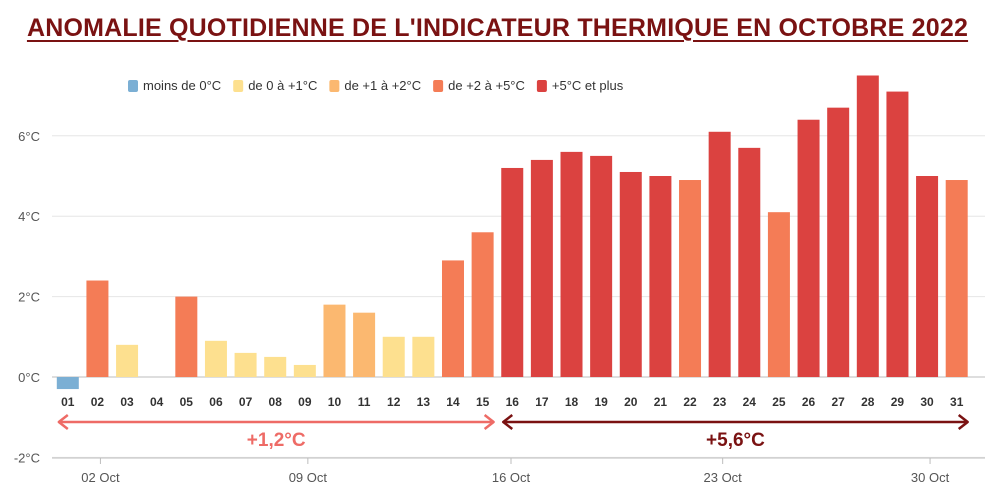 Image resolution: width=1000 pixels, height=500 pixels. What do you see at coordinates (927, 402) in the screenshot?
I see `category-label: 30` at bounding box center [927, 402].